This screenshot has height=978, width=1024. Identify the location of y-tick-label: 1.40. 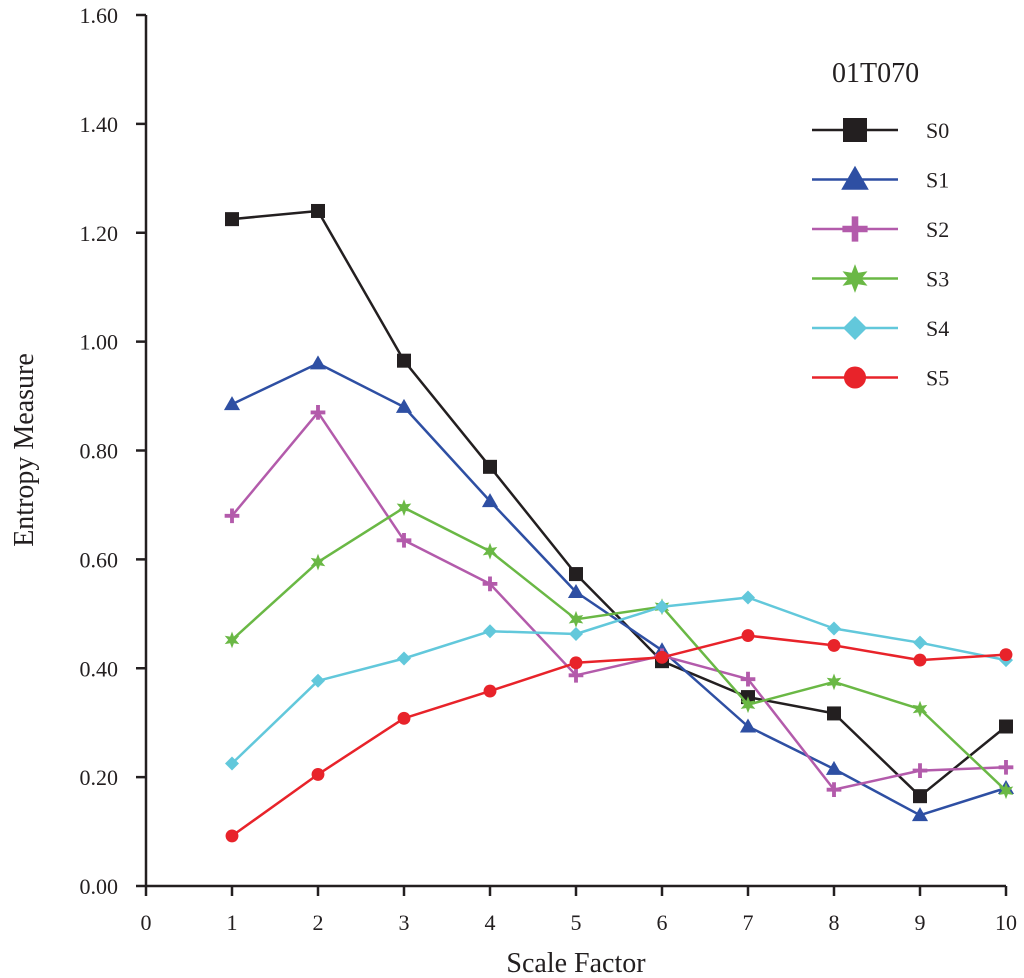
(99, 124).